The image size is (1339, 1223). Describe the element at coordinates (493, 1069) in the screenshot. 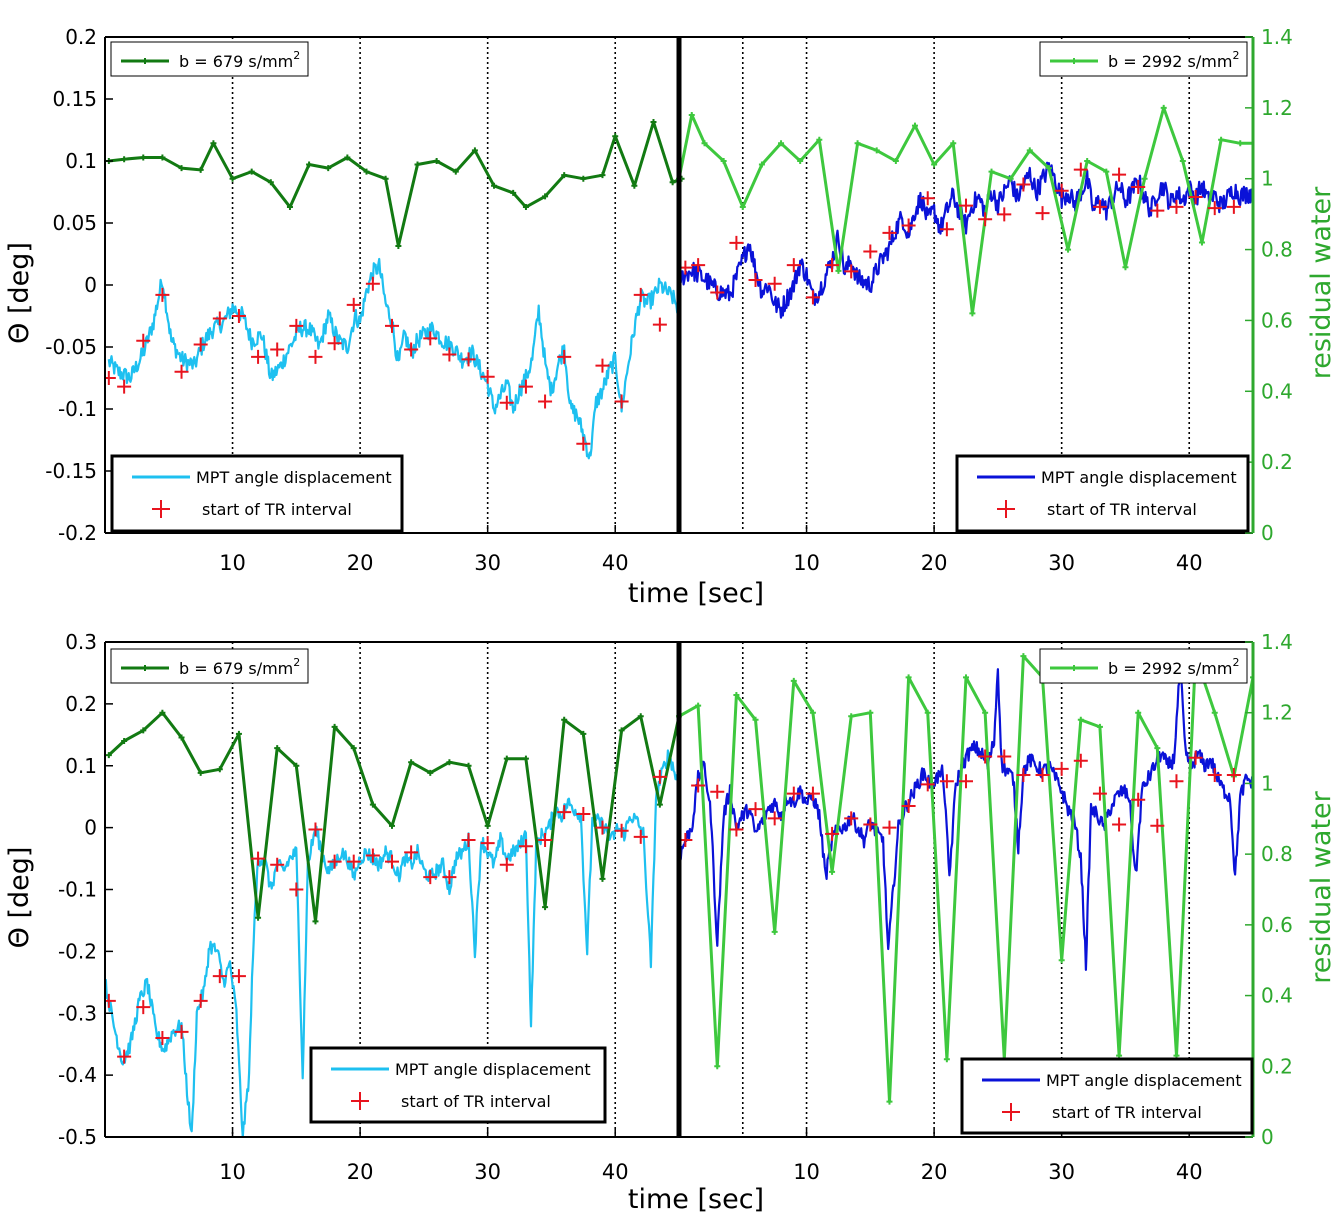

I see `legend-label: MPT angle displacement` at that location.